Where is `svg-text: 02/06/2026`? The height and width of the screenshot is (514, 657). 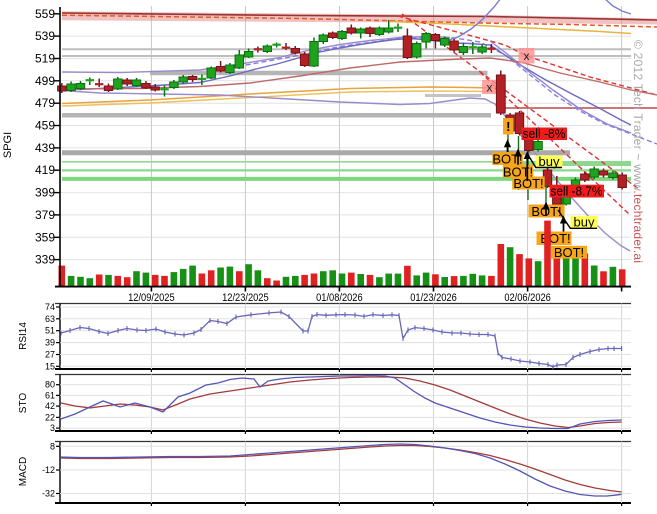
svg-text: 02/06/2026 is located at coordinates (527, 298).